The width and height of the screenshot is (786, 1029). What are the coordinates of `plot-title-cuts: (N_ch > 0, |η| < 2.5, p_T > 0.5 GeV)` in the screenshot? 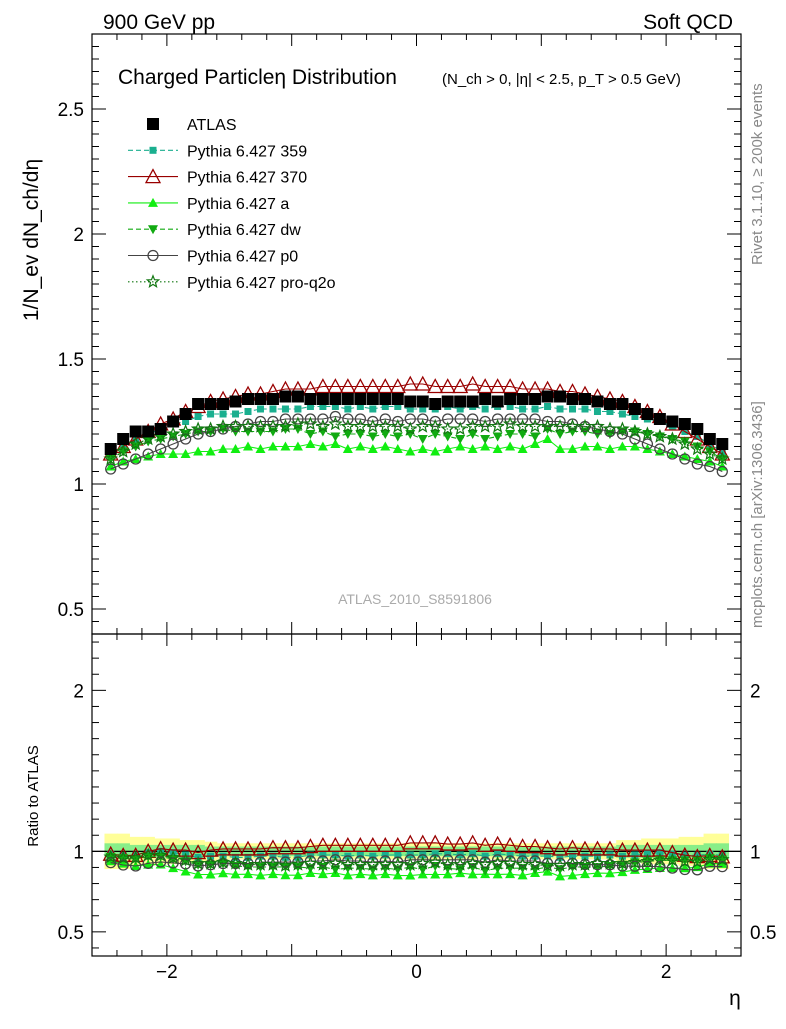 It's located at (561, 79).